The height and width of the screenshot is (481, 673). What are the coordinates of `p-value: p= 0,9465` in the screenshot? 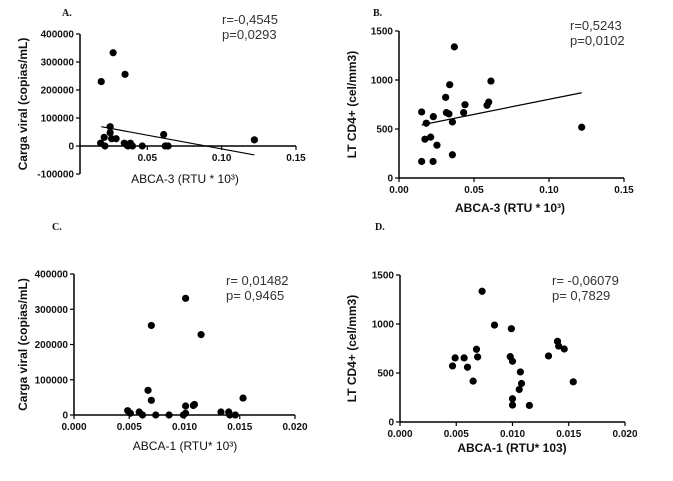 It's located at (255, 295).